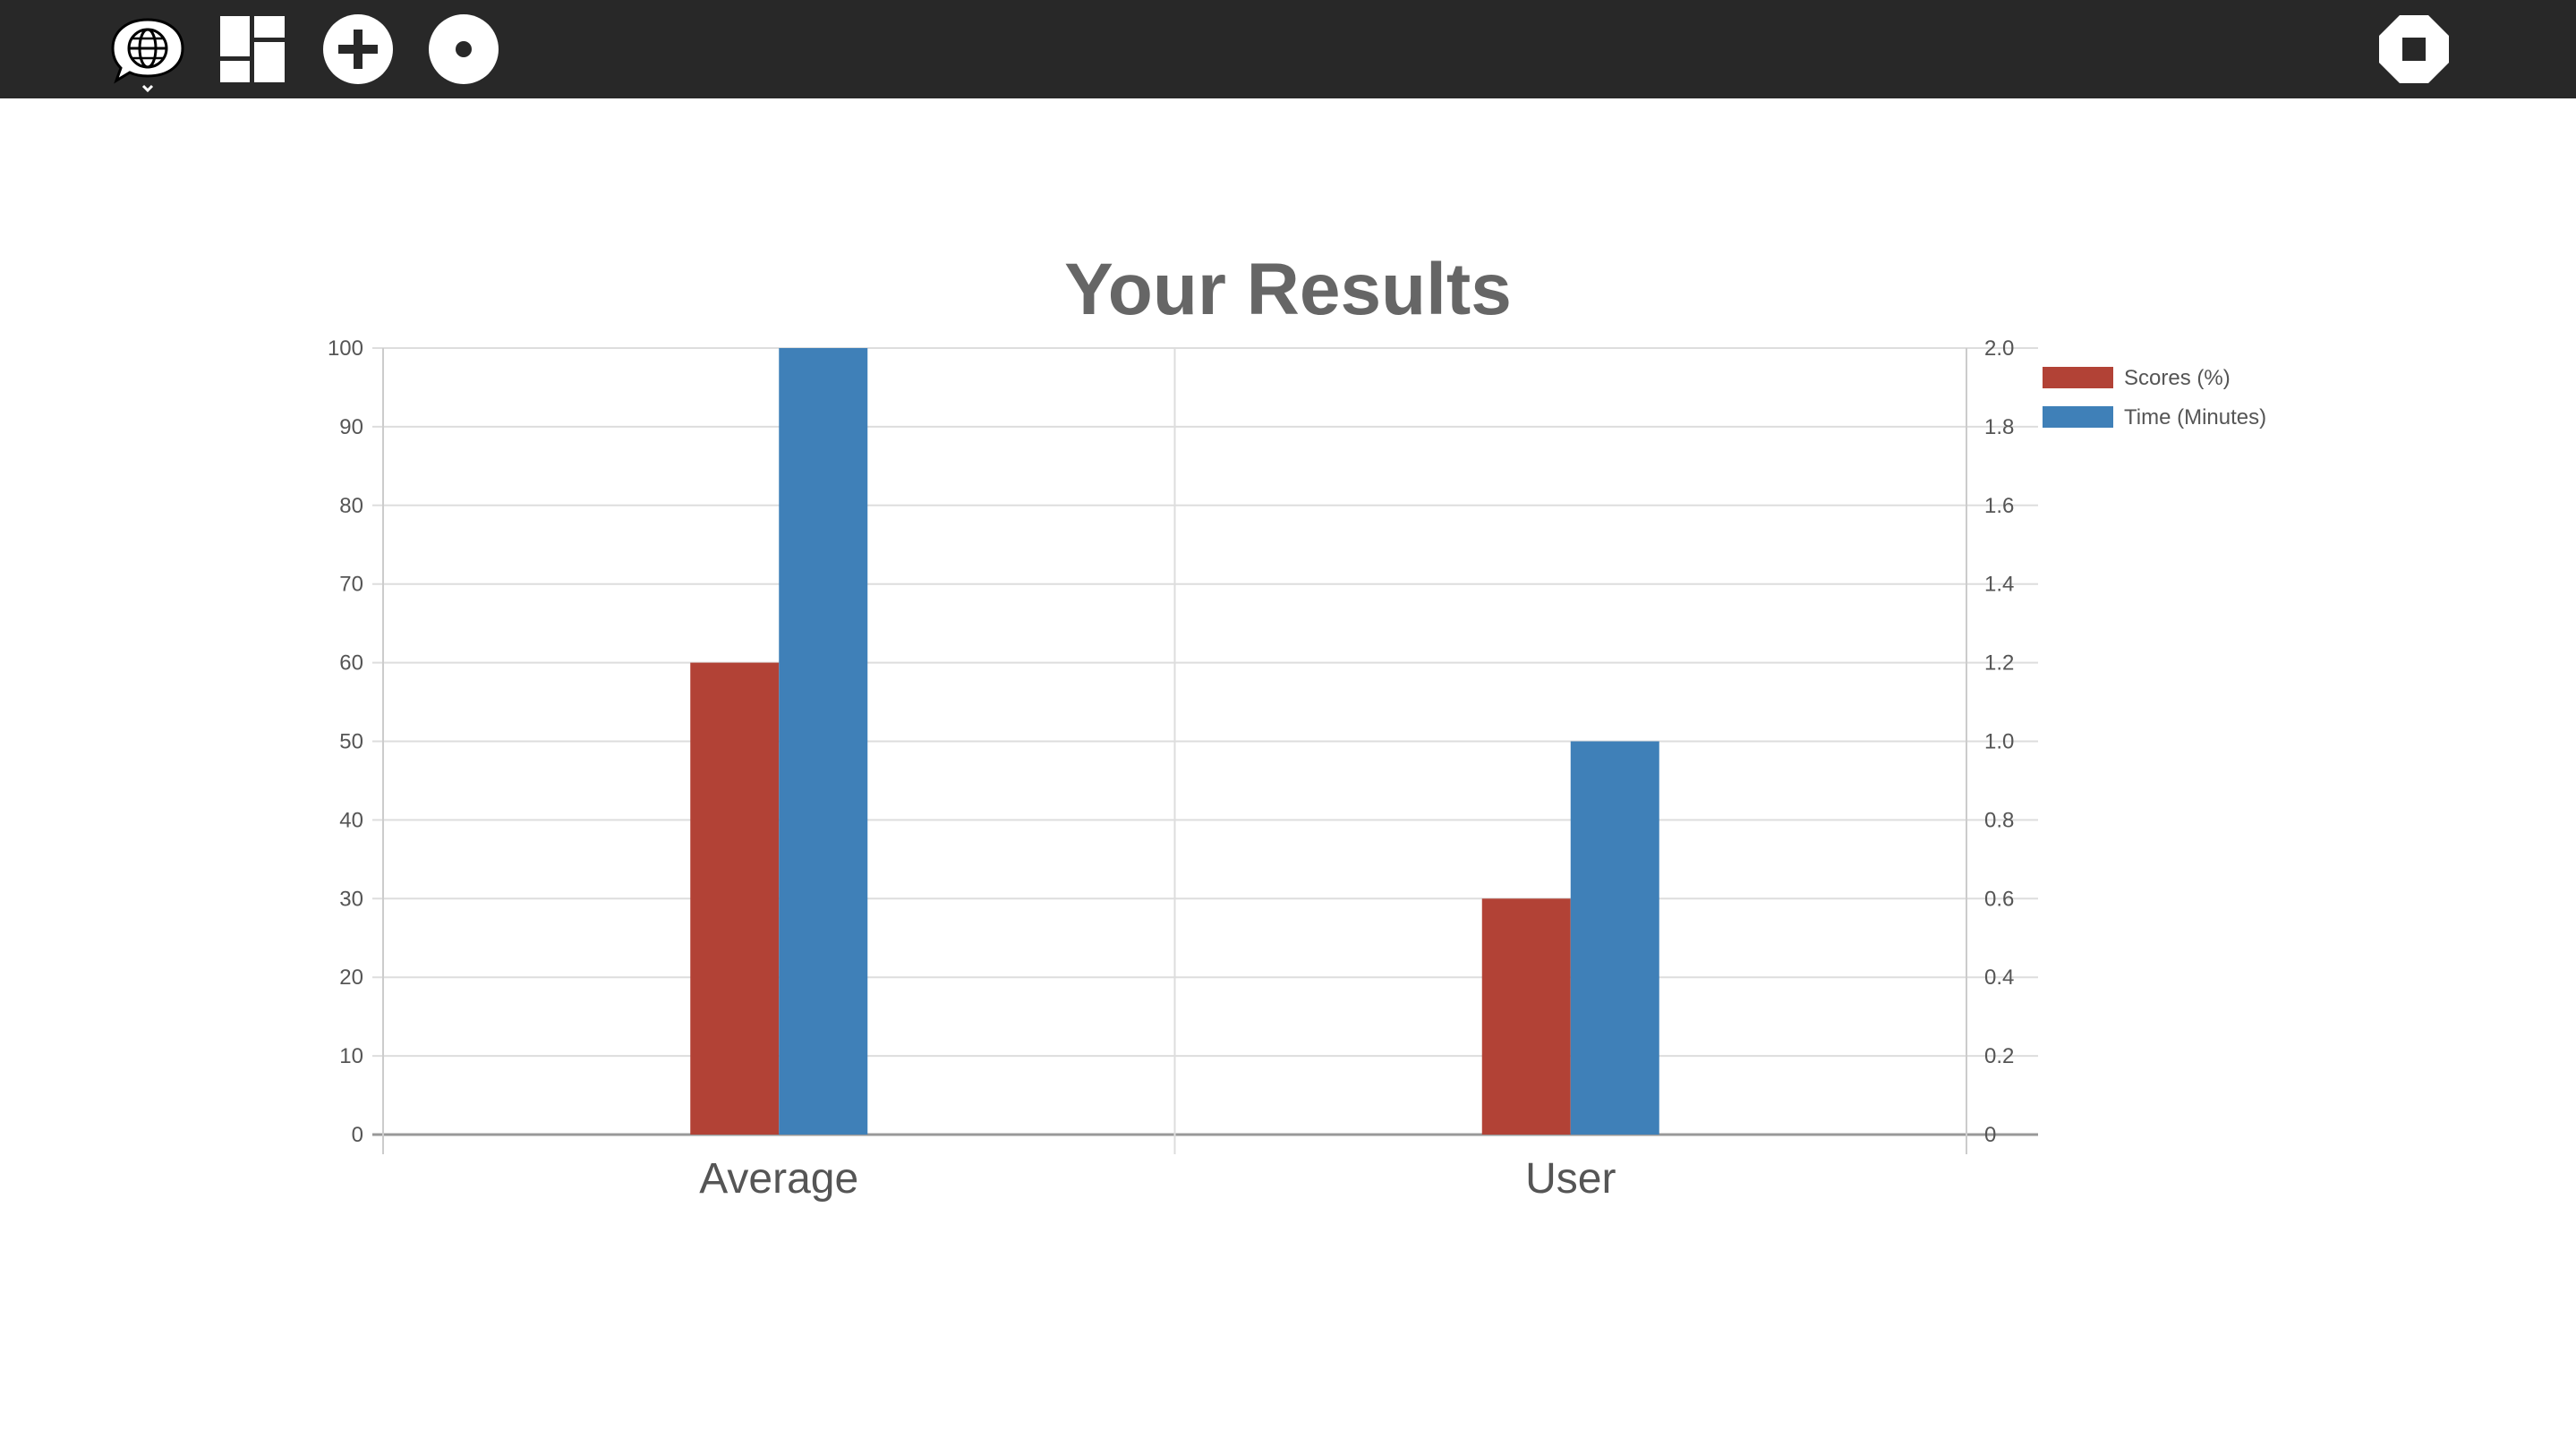 This screenshot has width=2576, height=1437. Describe the element at coordinates (2078, 377) in the screenshot. I see `legend-swatch-scores` at that location.